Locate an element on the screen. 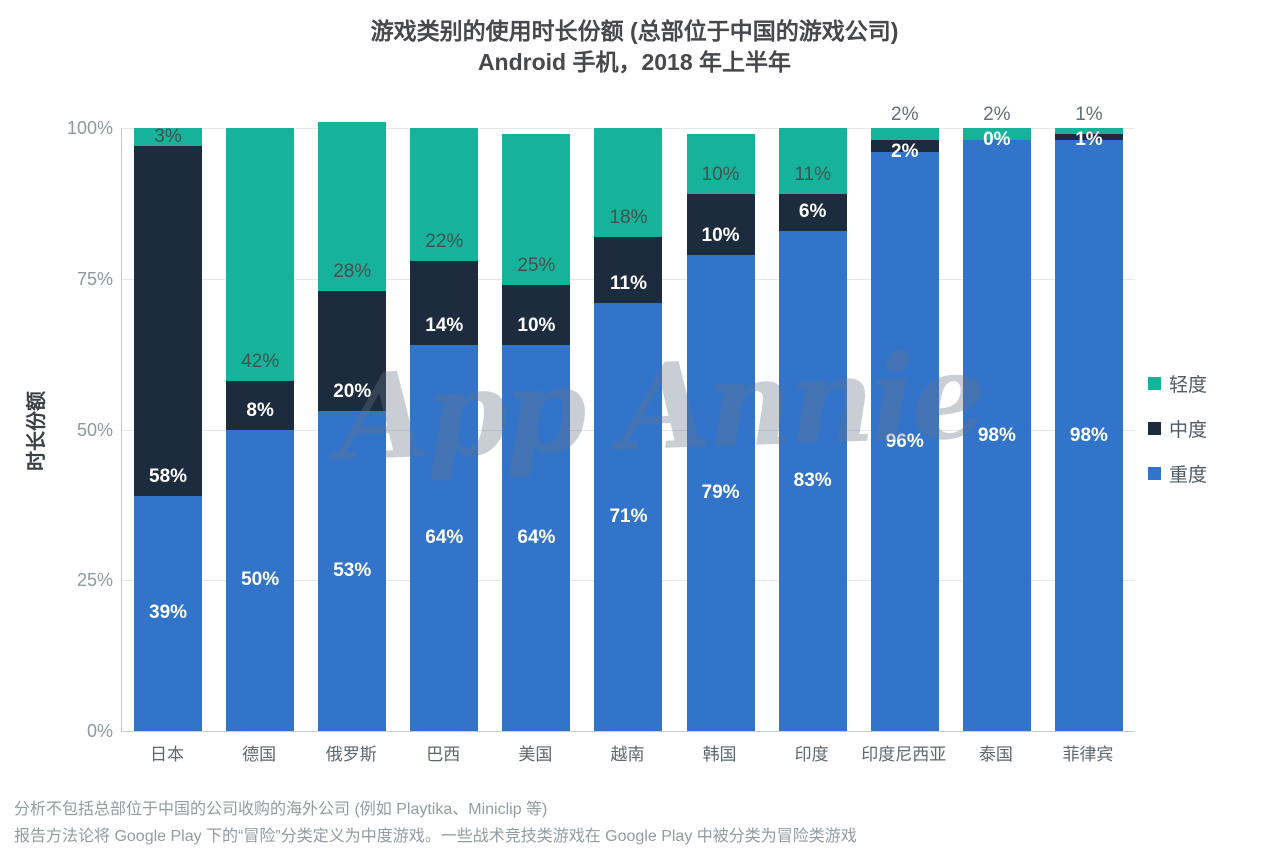 The width and height of the screenshot is (1269, 865). bar-column: 71% 11% 18% is located at coordinates (628, 429).